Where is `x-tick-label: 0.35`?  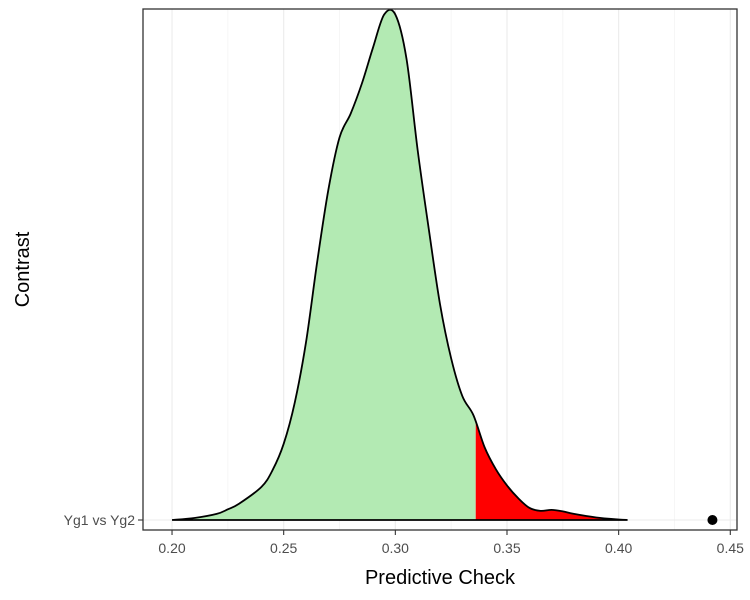
x-tick-label: 0.35 is located at coordinates (506, 548).